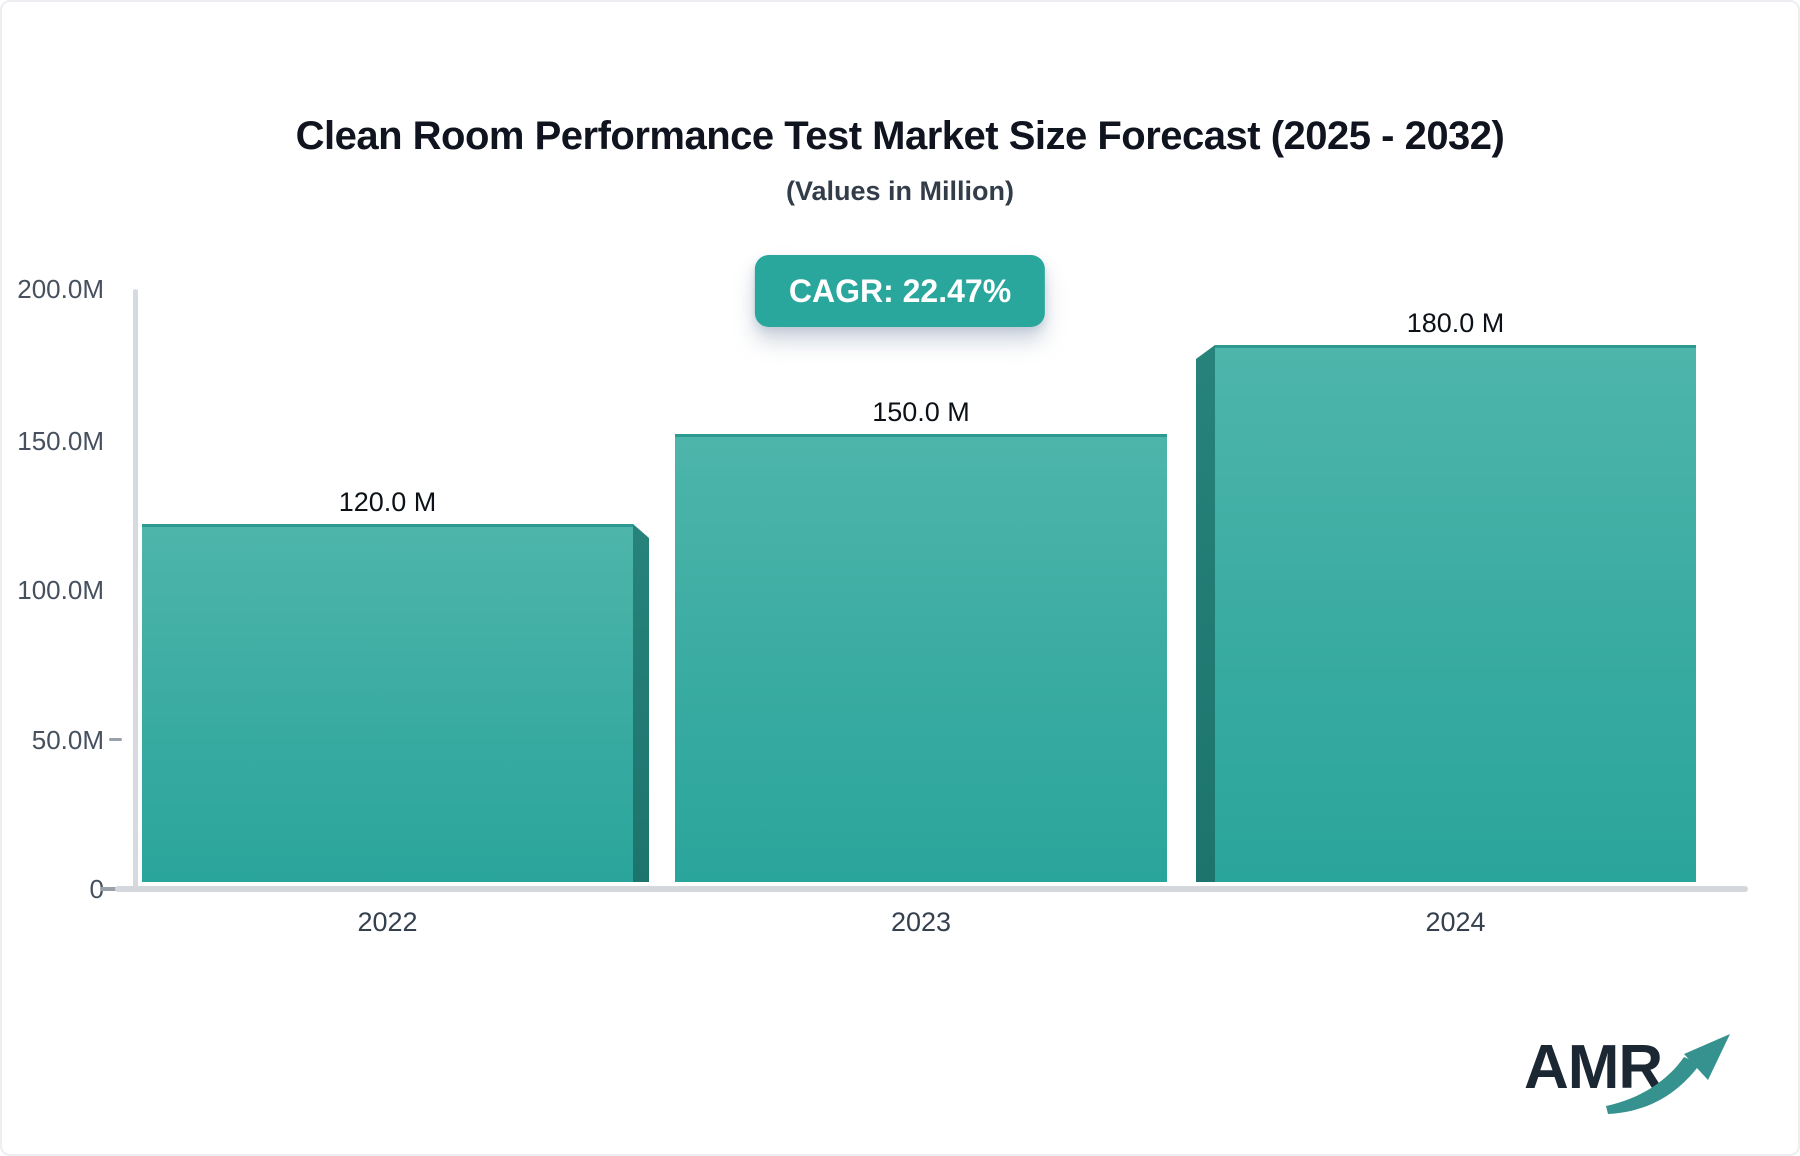  What do you see at coordinates (135, 589) in the screenshot?
I see `y-axis-line` at bounding box center [135, 589].